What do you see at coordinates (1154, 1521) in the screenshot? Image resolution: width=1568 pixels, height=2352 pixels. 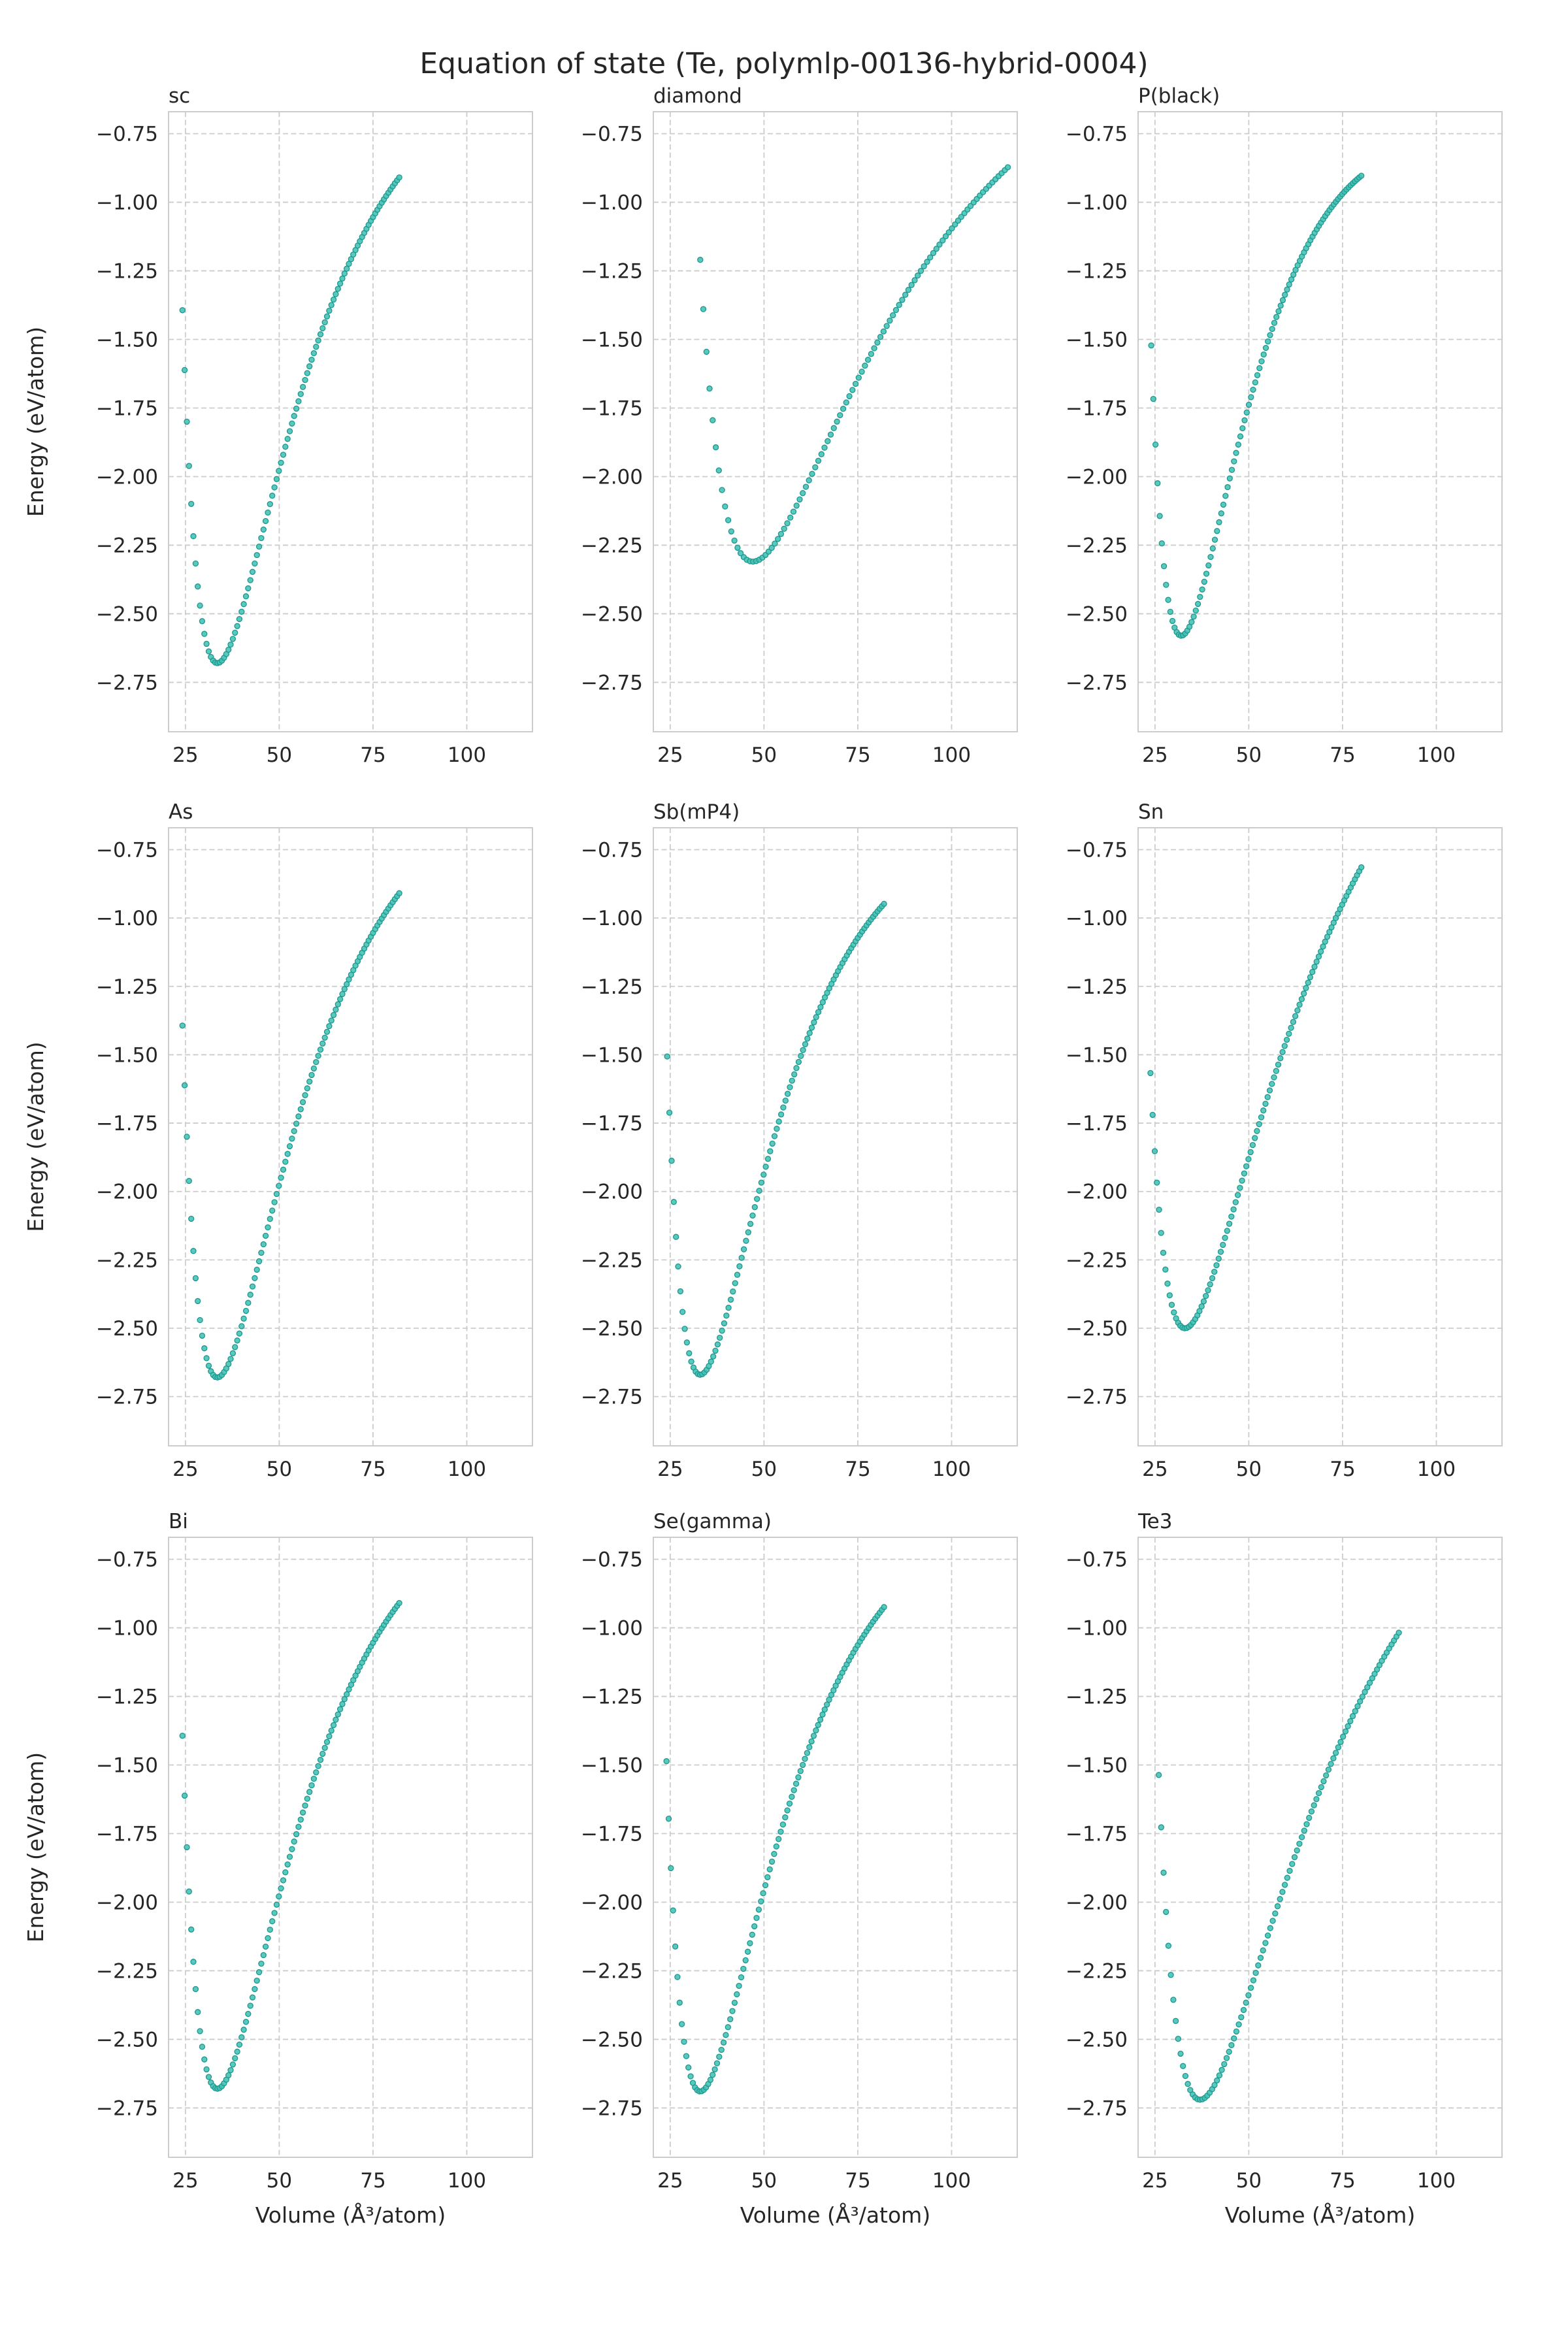 I see `subplot-title: Te3` at bounding box center [1154, 1521].